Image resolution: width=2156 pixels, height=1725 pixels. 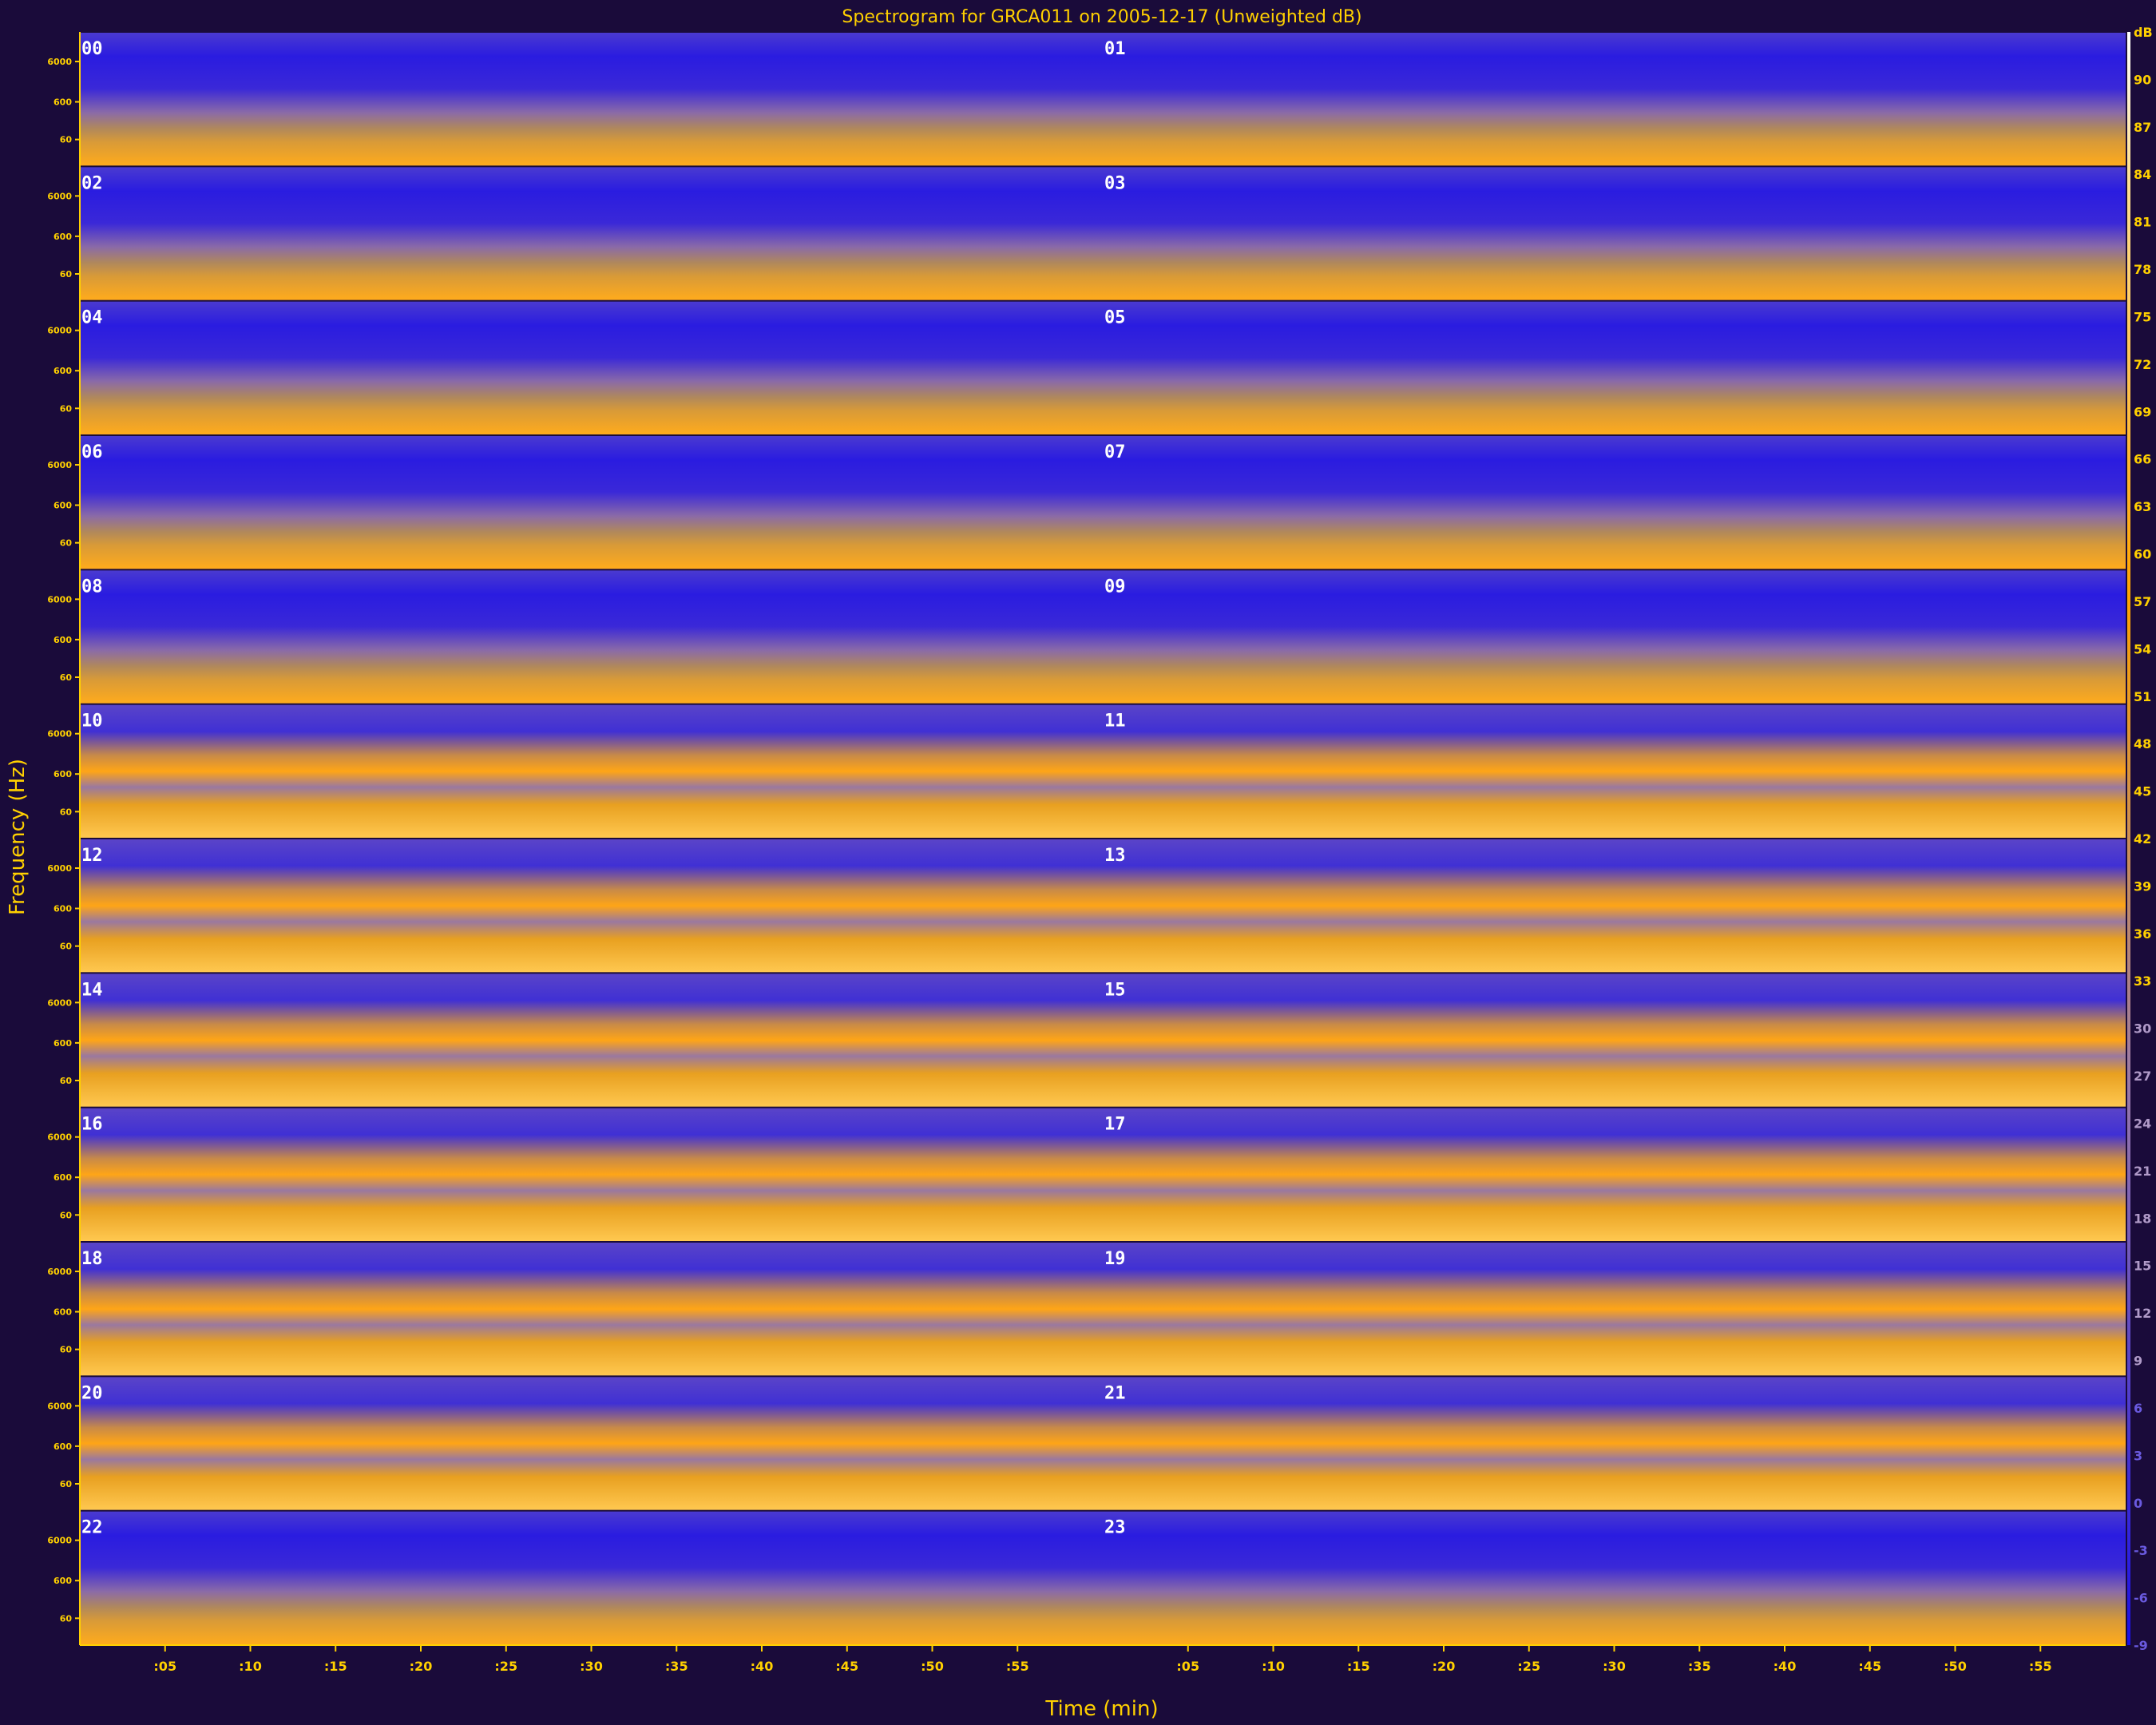 What do you see at coordinates (1115, 318) in the screenshot?
I see `hour-label: 05` at bounding box center [1115, 318].